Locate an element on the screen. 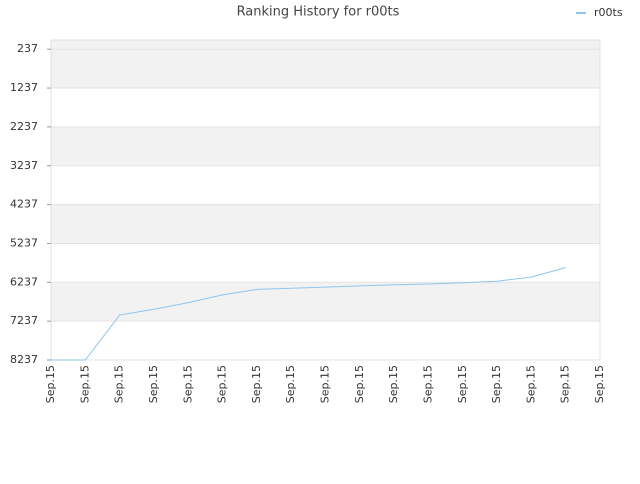  y-tick-label: 5237 is located at coordinates (24, 242).